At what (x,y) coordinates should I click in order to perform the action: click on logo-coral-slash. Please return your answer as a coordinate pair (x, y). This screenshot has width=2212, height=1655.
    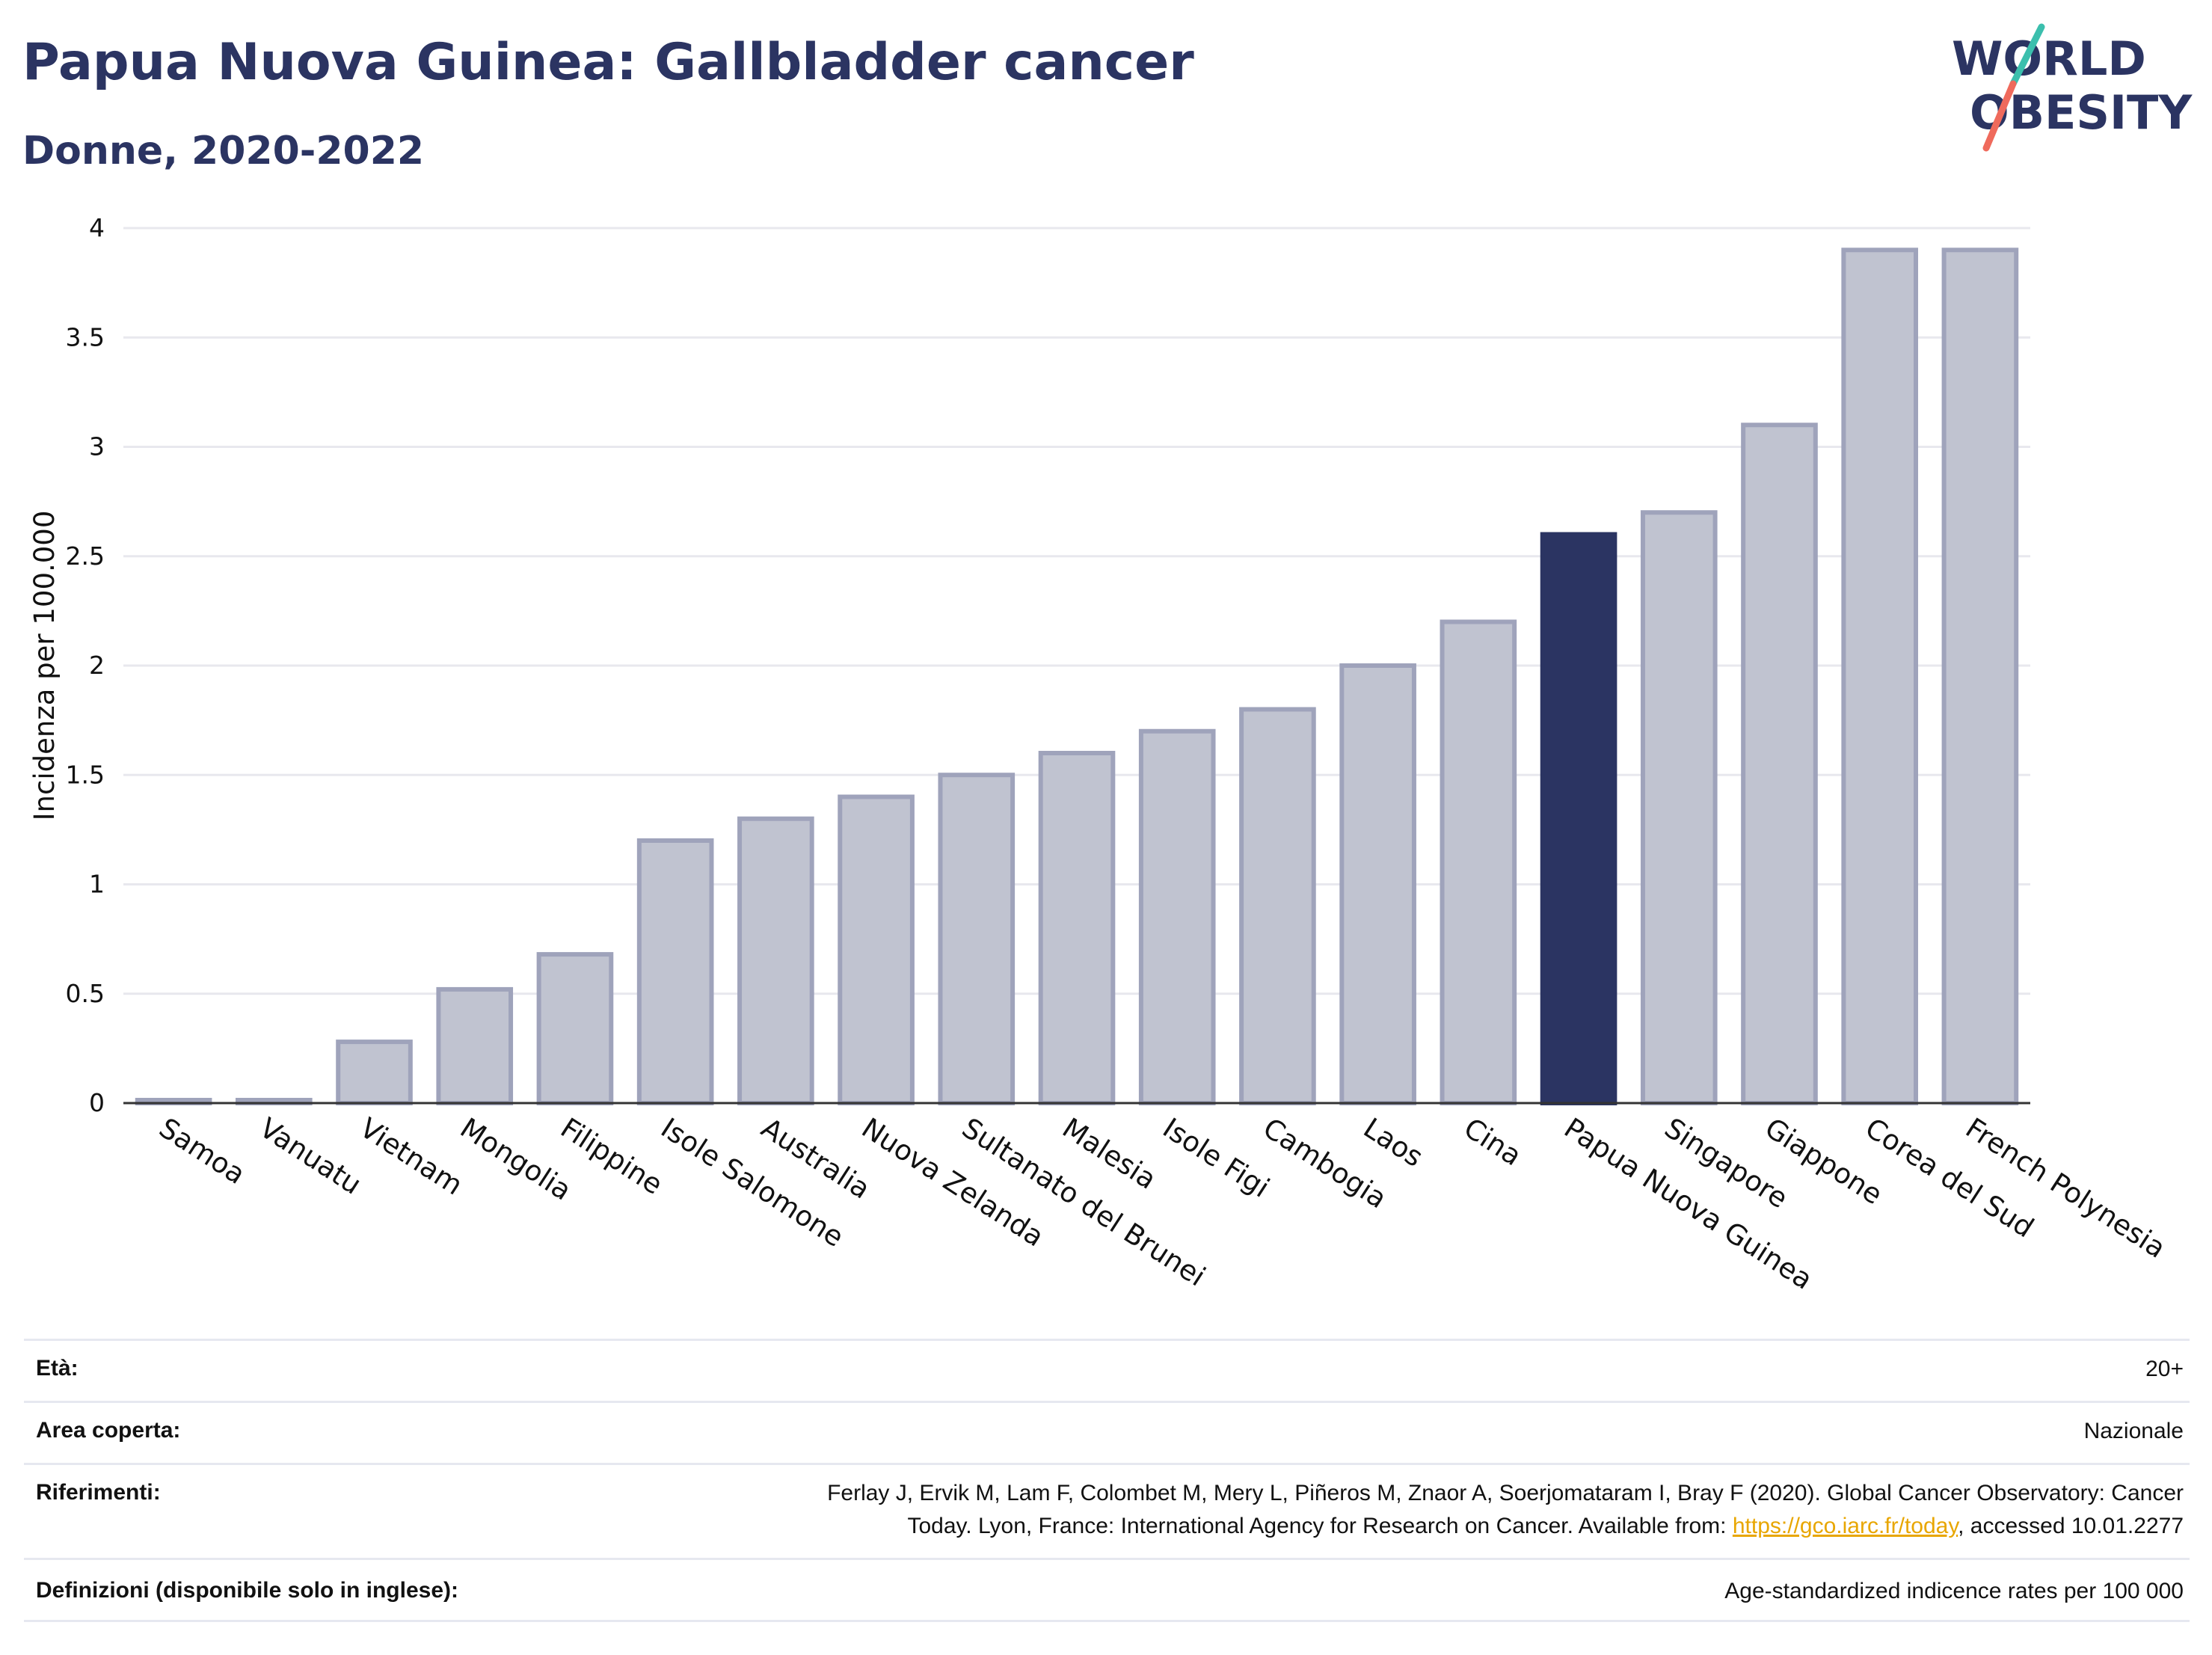
    Looking at the image, I should click on (2000, 116).